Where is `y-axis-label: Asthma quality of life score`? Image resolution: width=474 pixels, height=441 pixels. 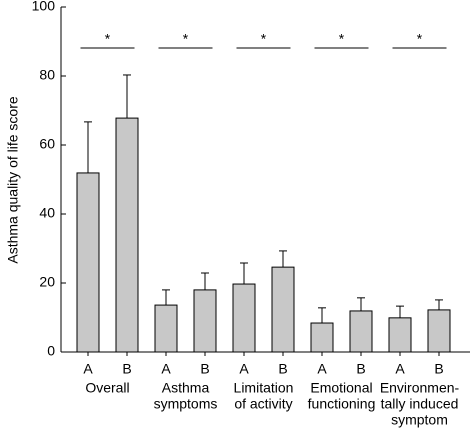
y-axis-label: Asthma quality of life score is located at coordinates (13, 180).